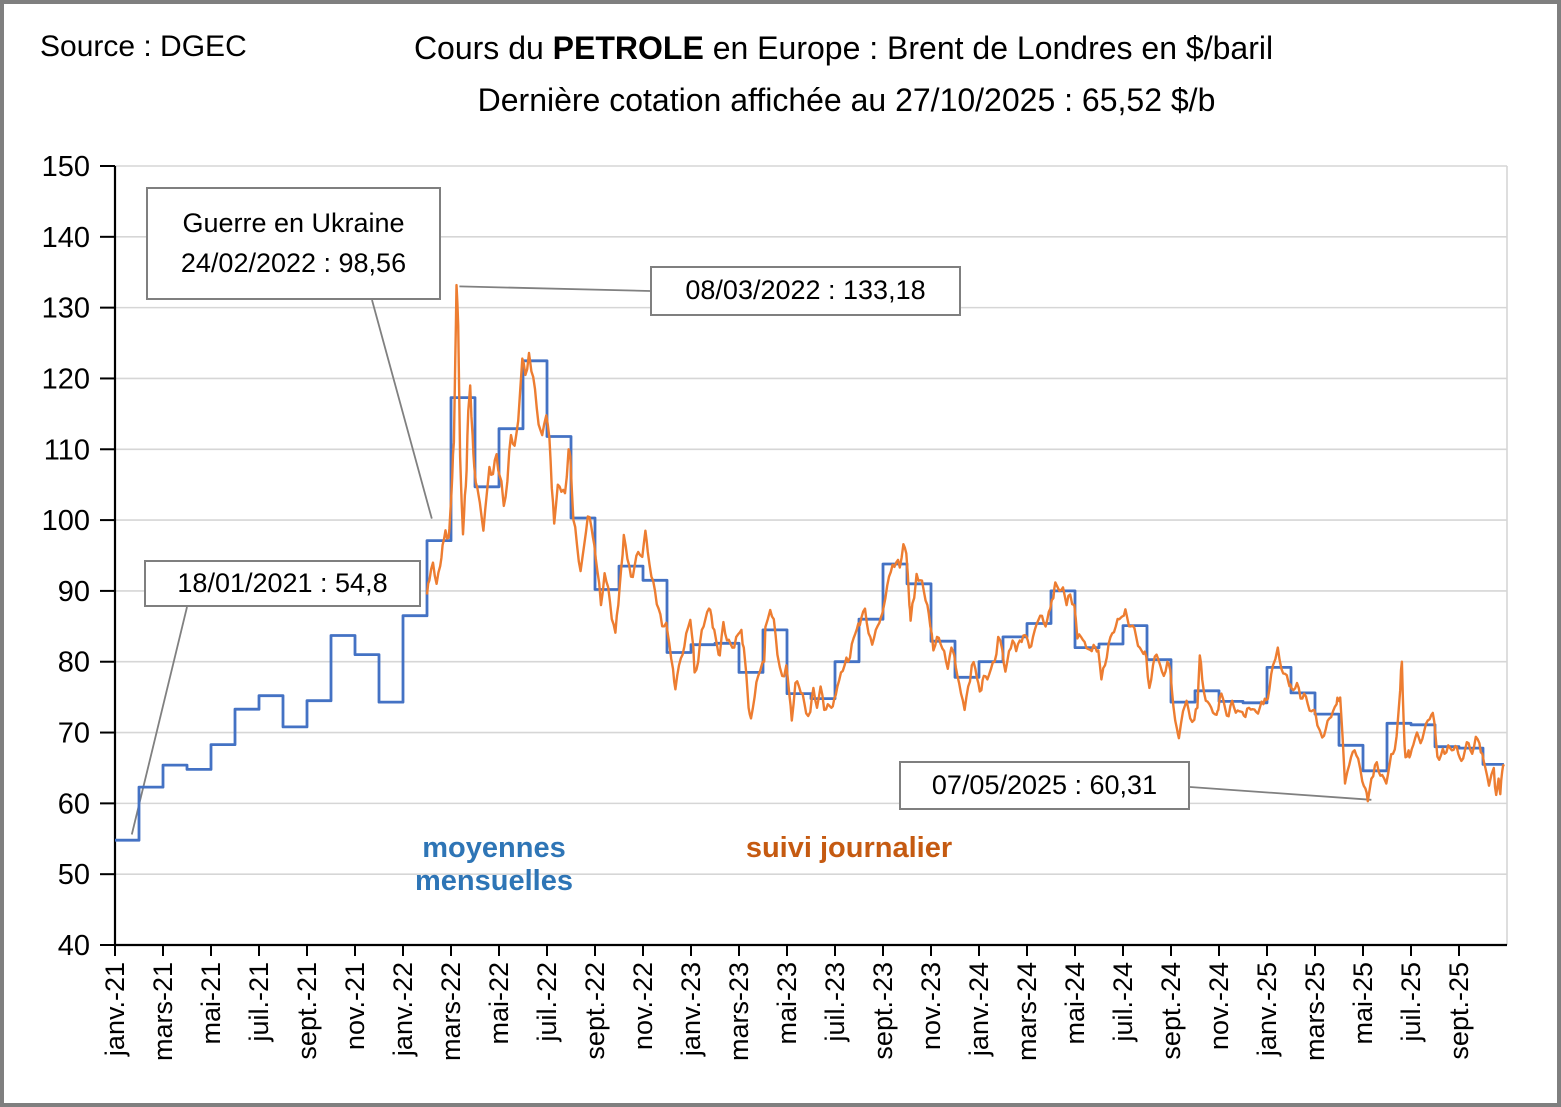 This screenshot has height=1107, width=1561. I want to click on x-tick-label: nov.-24, so click(1219, 1006).